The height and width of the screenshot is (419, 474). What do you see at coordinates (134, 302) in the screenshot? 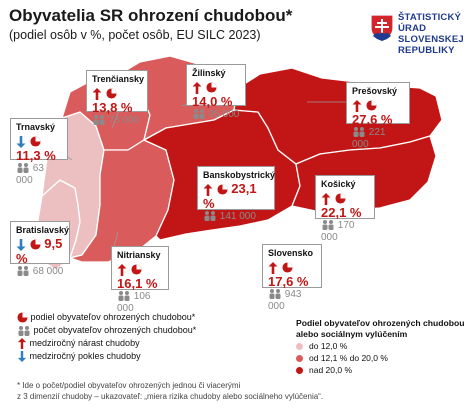
I see `region-count: 106 000` at bounding box center [134, 302].